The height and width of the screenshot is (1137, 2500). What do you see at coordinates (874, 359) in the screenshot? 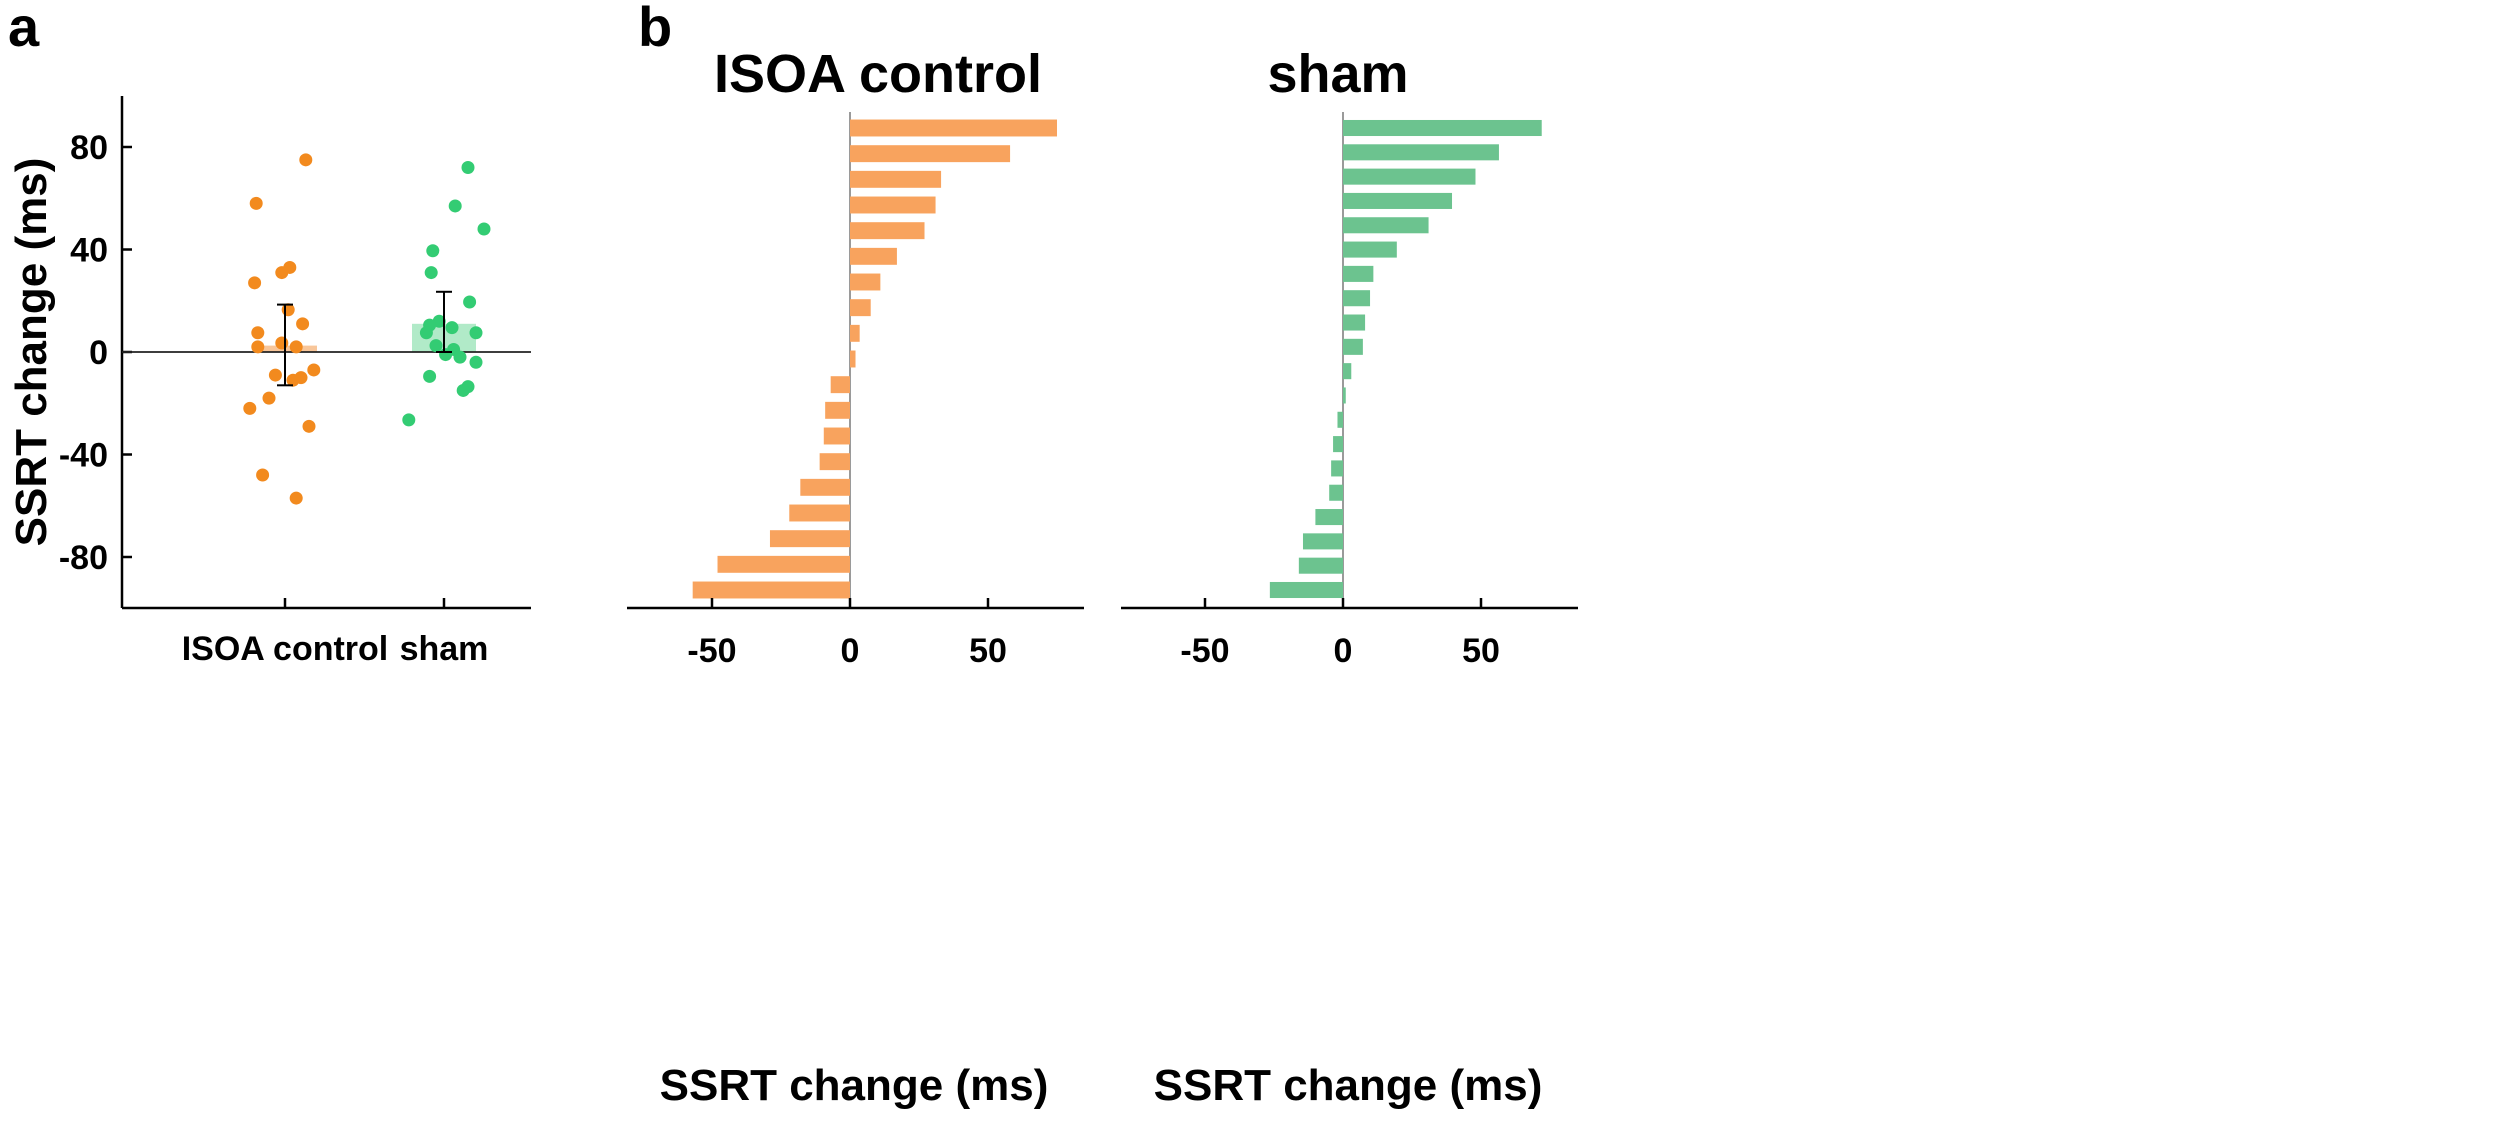
I see `isoa-control-bars` at bounding box center [874, 359].